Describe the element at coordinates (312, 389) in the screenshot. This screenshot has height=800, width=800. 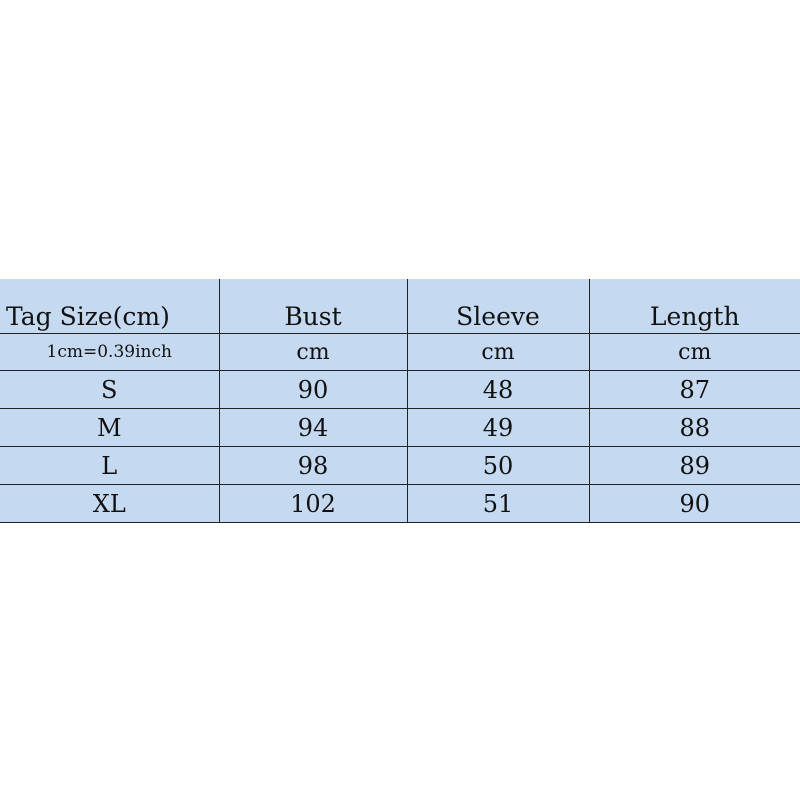
I see `bust-cell: 90` at that location.